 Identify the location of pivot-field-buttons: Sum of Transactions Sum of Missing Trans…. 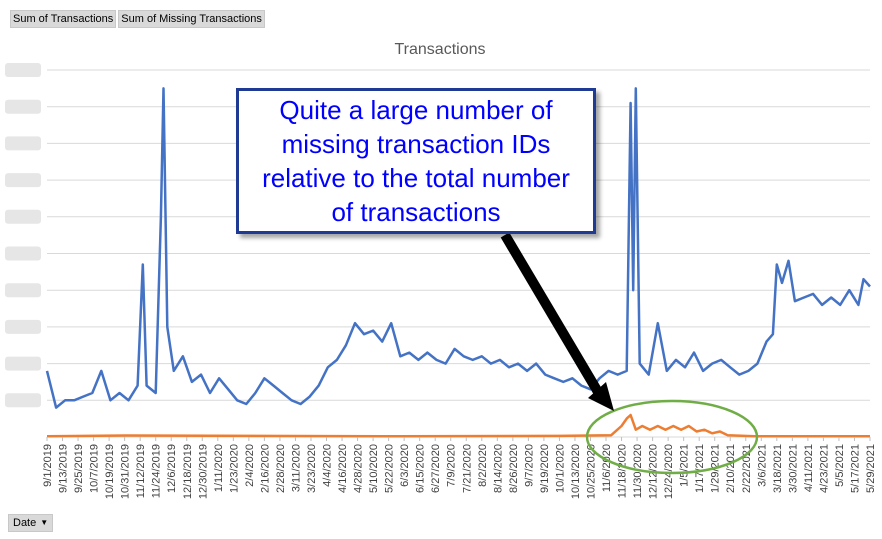
(137, 19).